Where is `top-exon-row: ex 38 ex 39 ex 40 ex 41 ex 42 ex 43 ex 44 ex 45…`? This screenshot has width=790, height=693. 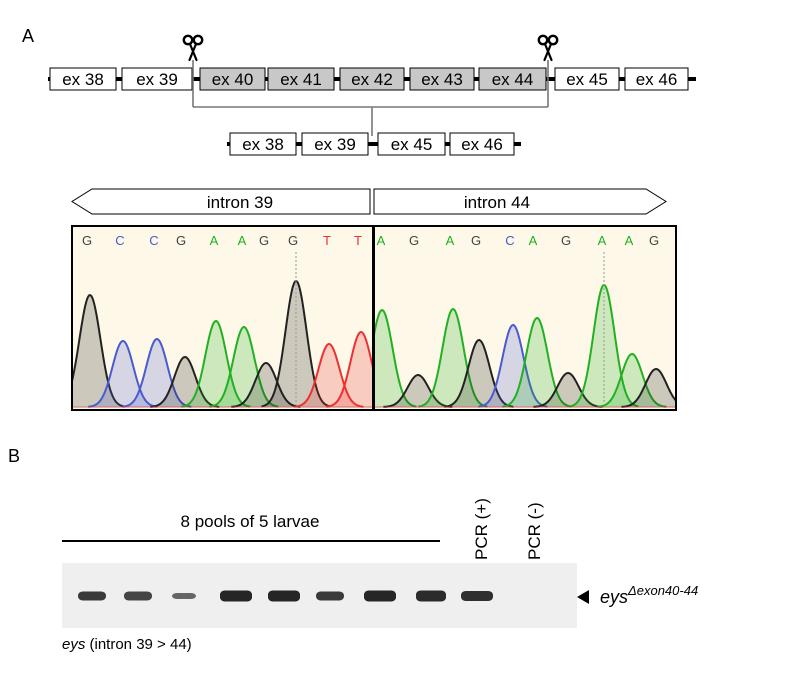
top-exon-row: ex 38 ex 39 ex 40 ex 41 ex 42 ex 43 ex 44 ex 45… is located at coordinates (372, 79).